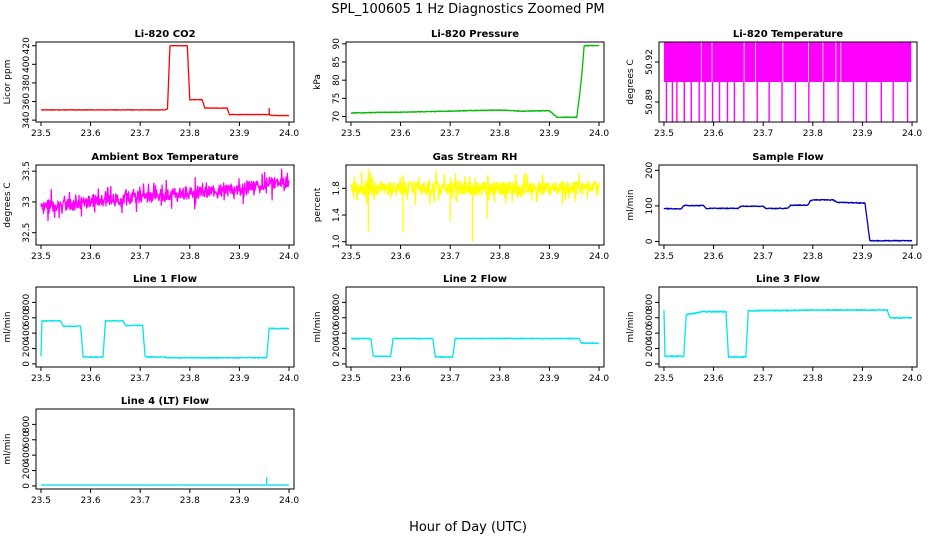 This screenshot has width=936, height=540. I want to click on y-tick-label-sample_flow: 0, so click(650, 241).